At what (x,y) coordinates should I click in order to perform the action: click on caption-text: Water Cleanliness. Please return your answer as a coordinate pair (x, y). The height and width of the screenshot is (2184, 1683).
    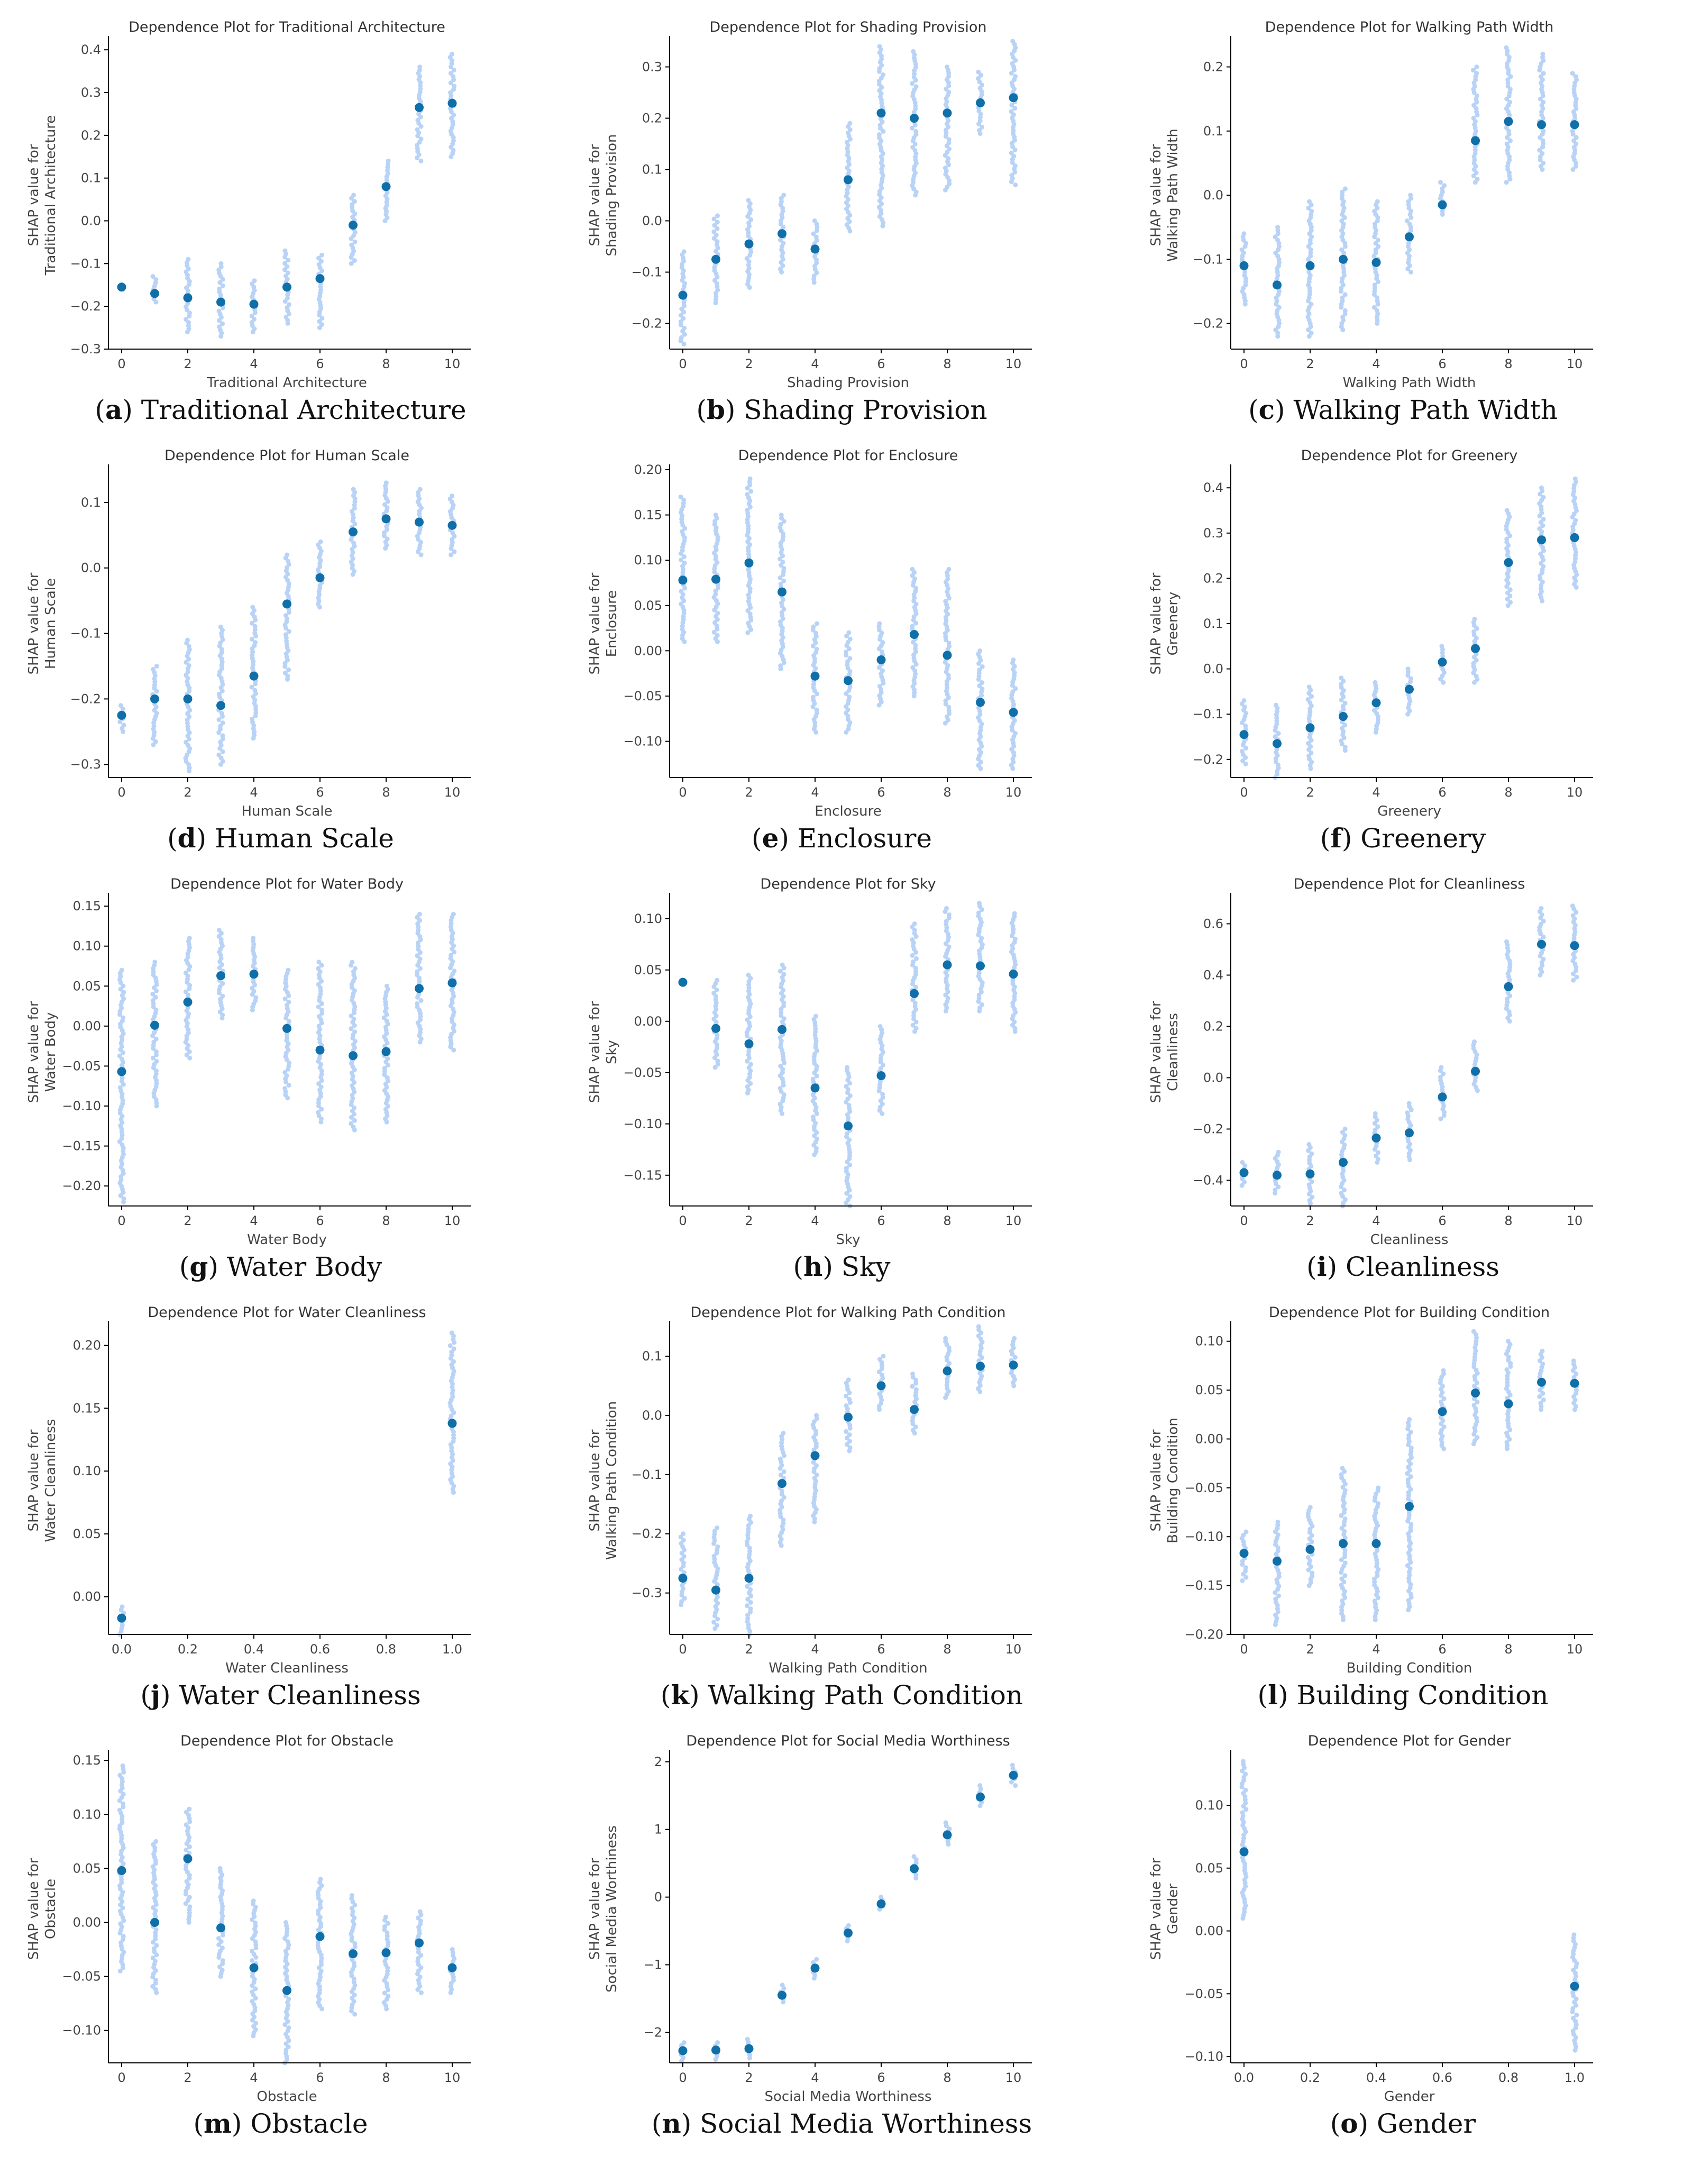
    Looking at the image, I should click on (300, 1695).